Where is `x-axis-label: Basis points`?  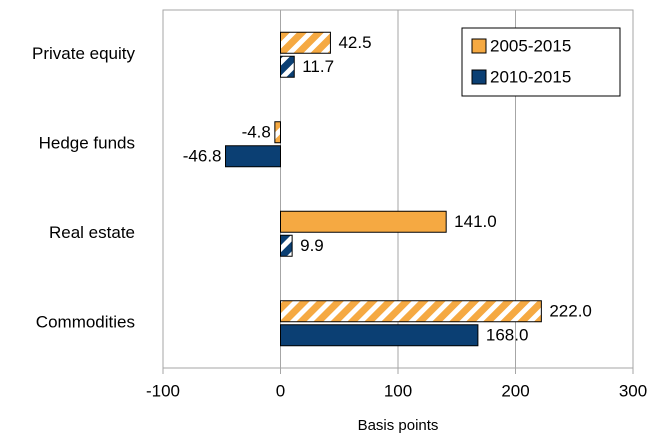 x-axis-label: Basis points is located at coordinates (398, 425).